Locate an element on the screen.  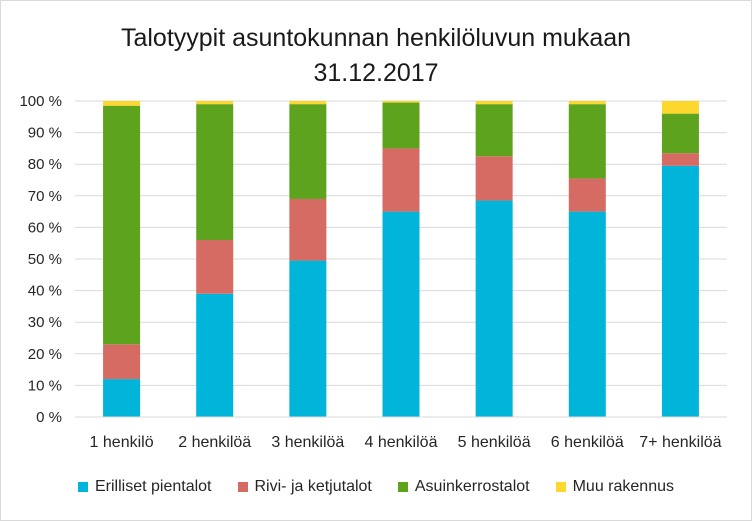
legend-item: Muu rakennus is located at coordinates (614, 487).